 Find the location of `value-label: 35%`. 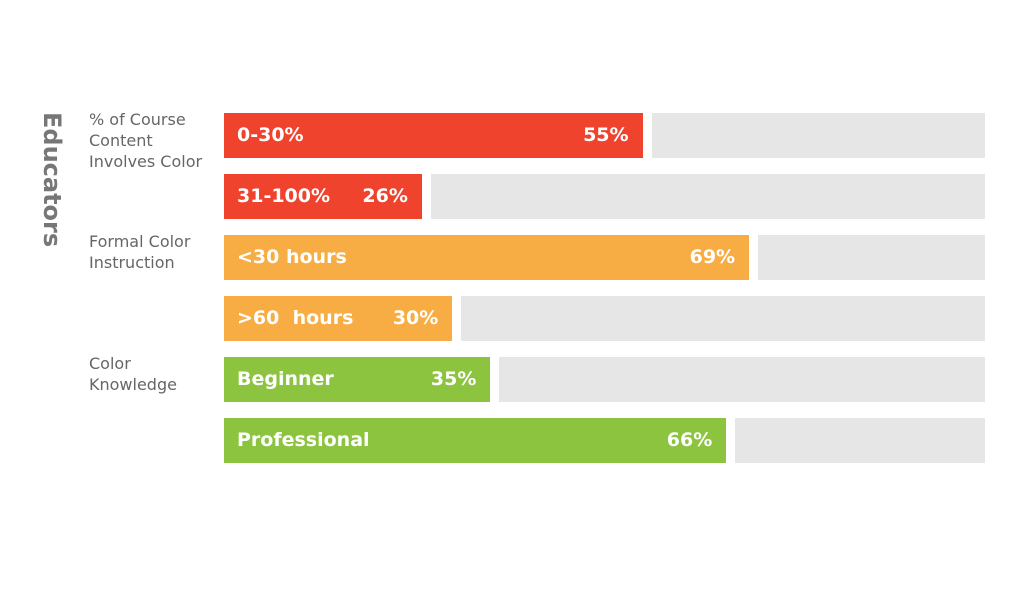

value-label: 35% is located at coordinates (453, 379).